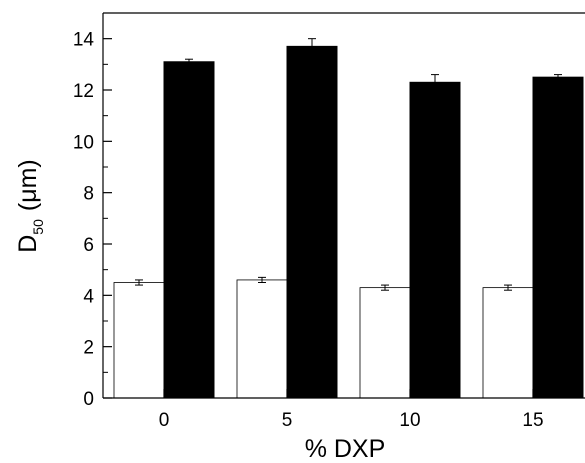  I want to click on y-tick-label-2: 2, so click(88, 348).